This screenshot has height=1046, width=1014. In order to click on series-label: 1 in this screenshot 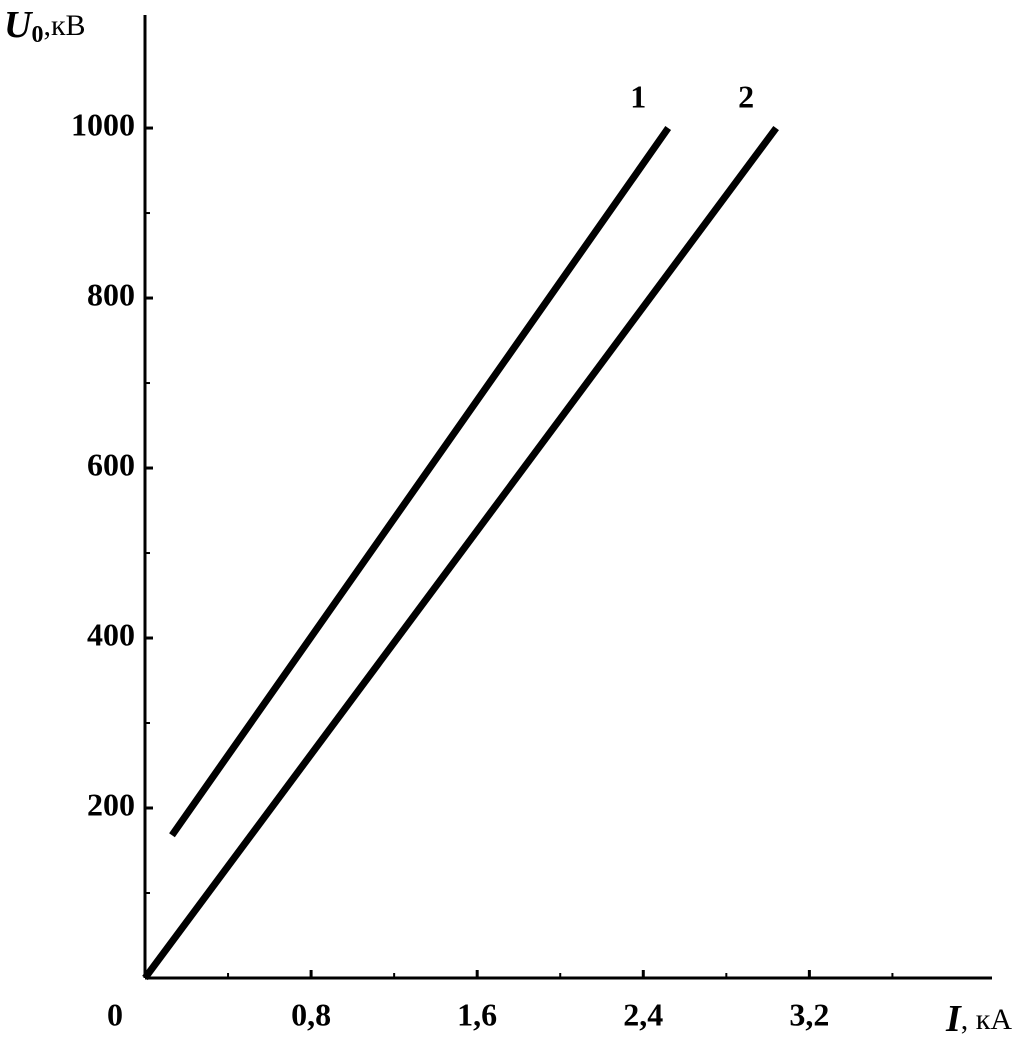, I will do `click(638, 96)`.